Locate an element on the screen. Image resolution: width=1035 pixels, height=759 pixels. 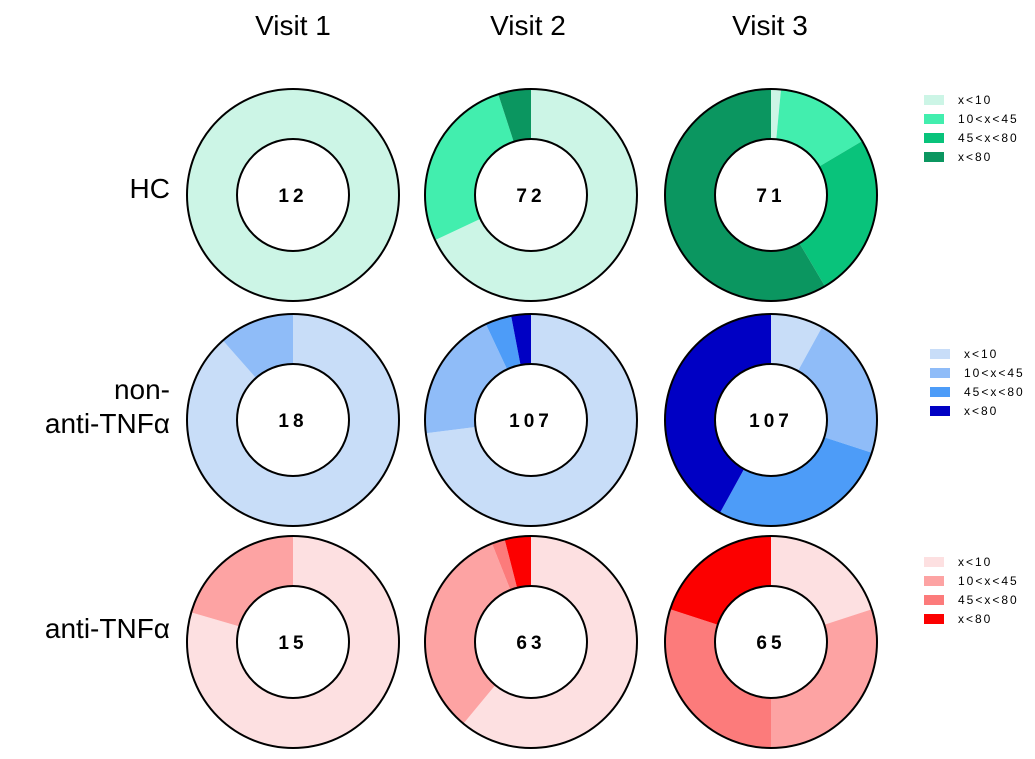
donut-r1-c2: 72 is located at coordinates (531, 195).